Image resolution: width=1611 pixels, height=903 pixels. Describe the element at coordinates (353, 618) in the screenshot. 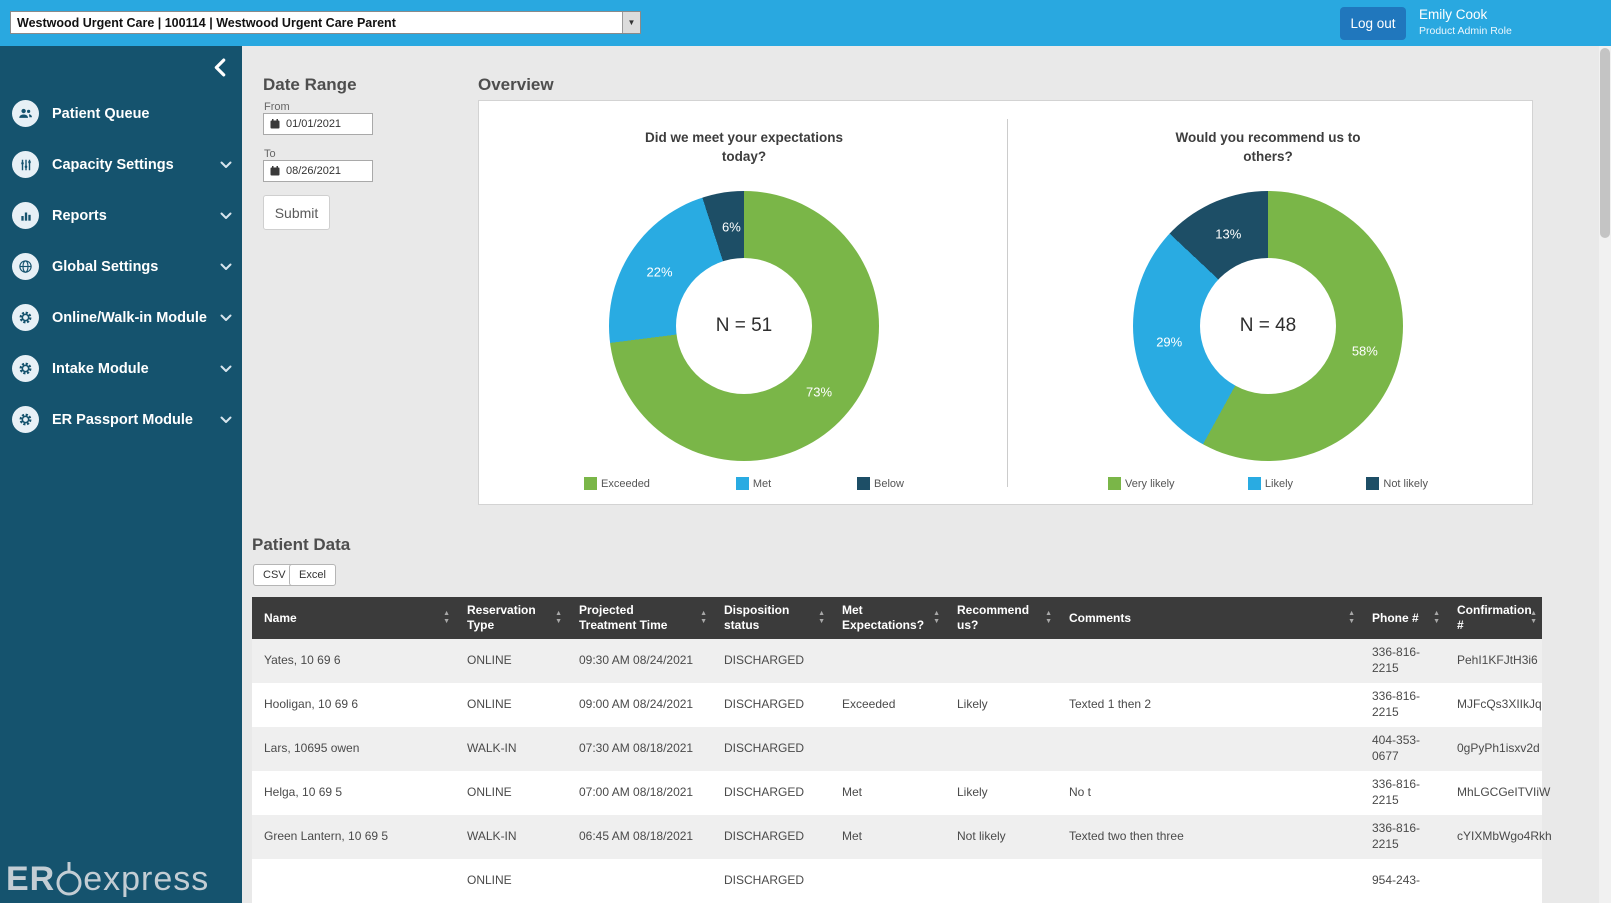

I see `column-header-name: Name ▲ ▼` at that location.